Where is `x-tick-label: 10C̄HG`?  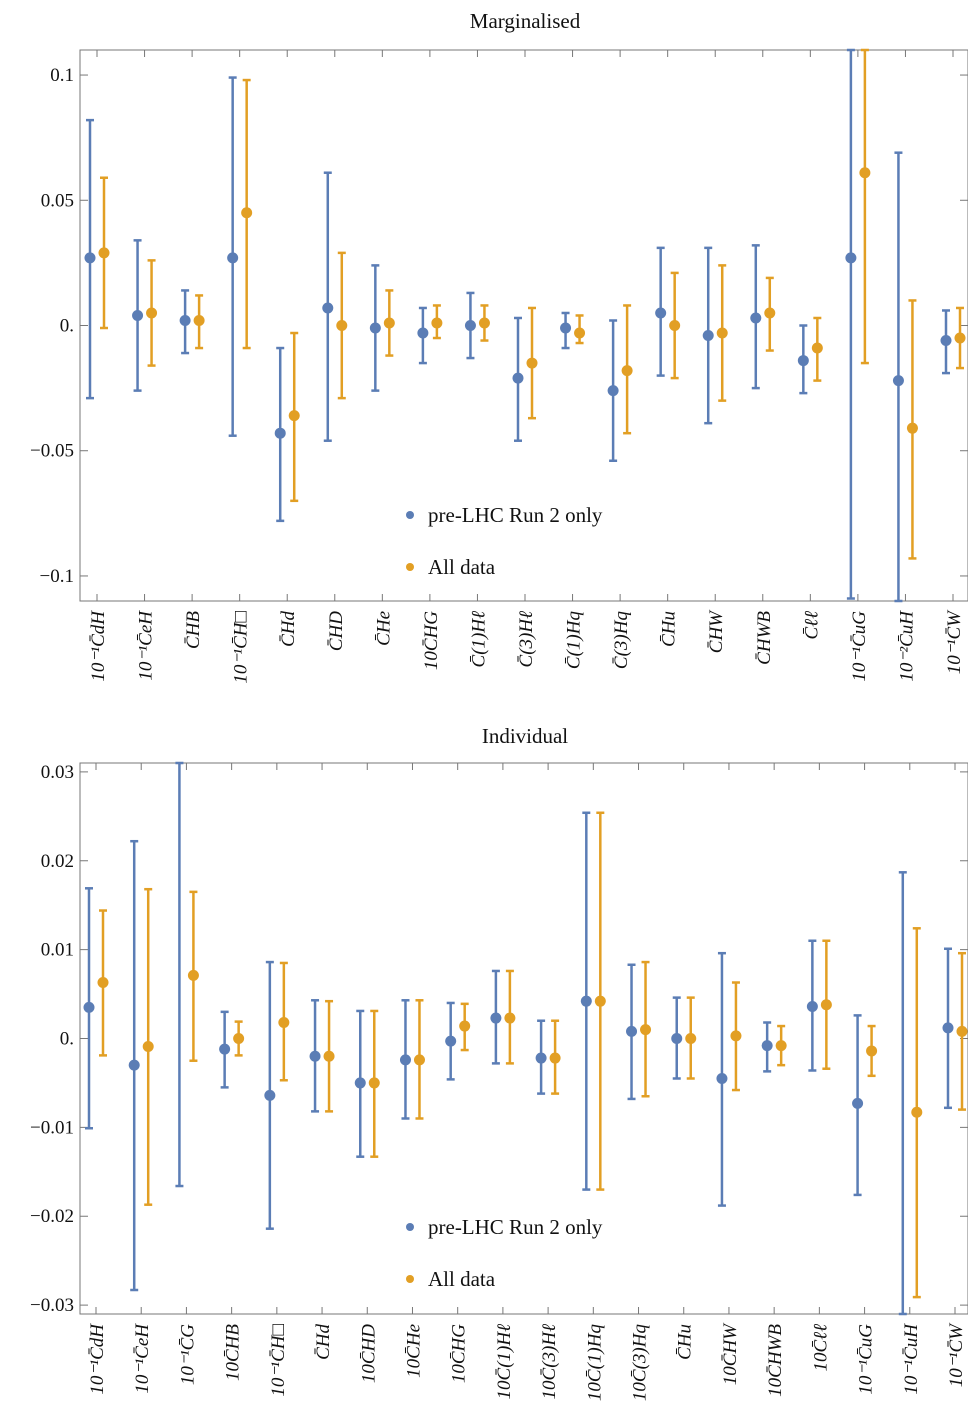 x-tick-label: 10C̄HG is located at coordinates (431, 640).